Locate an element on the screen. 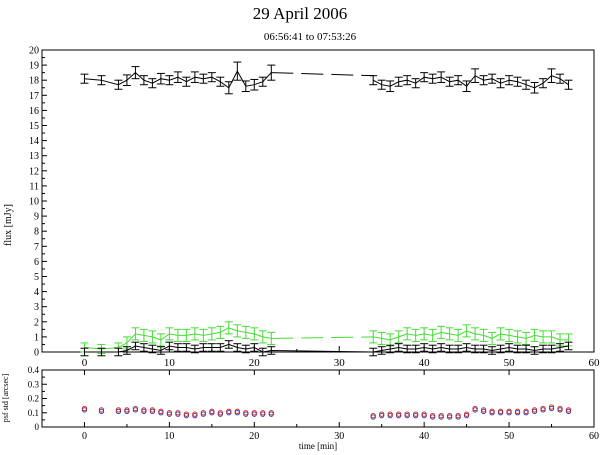 This screenshot has height=455, width=600. psf-y-axis-label: psf std [arcsec] is located at coordinates (5, 397).